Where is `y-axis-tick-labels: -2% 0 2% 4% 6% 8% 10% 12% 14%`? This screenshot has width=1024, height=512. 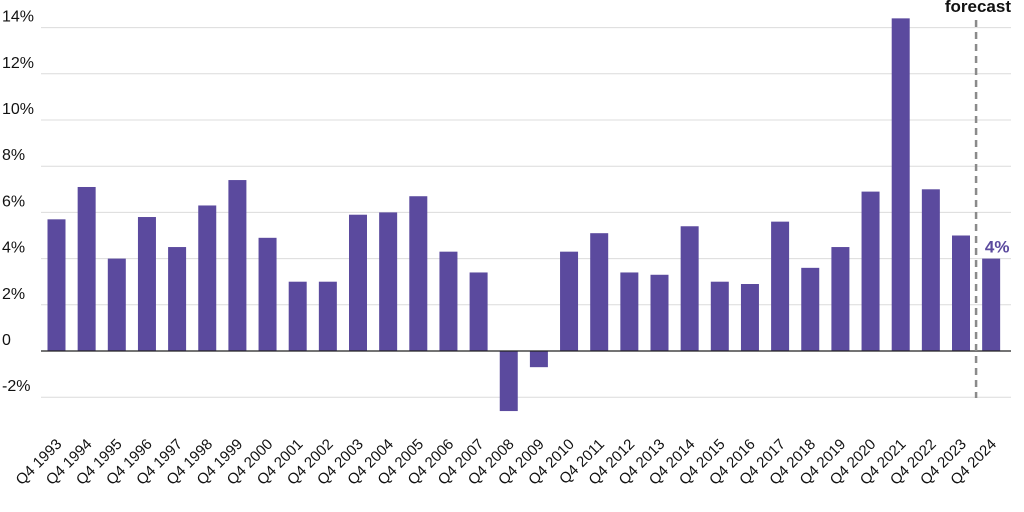
y-axis-tick-labels: -2% 0 2% 4% 6% 8% 10% 12% 14% is located at coordinates (18, 202).